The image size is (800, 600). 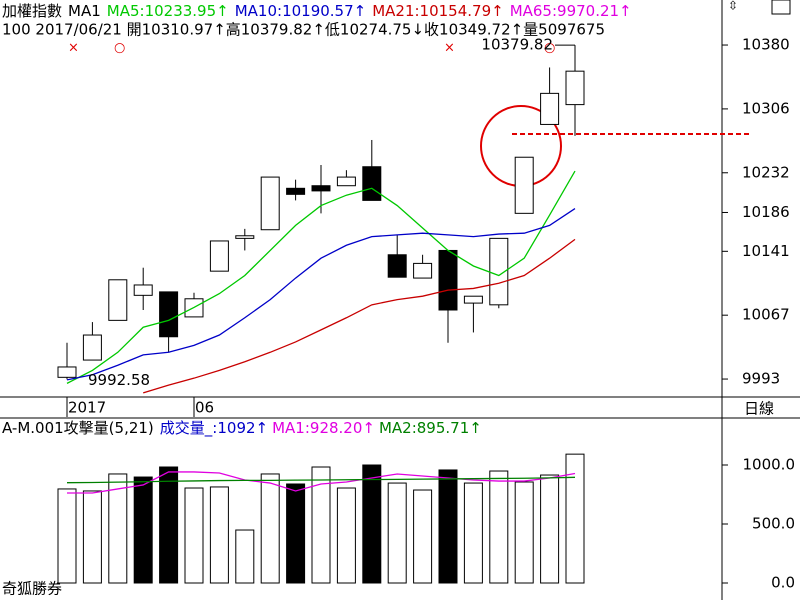 I want to click on y-tick-label: 9993, so click(x=761, y=379).